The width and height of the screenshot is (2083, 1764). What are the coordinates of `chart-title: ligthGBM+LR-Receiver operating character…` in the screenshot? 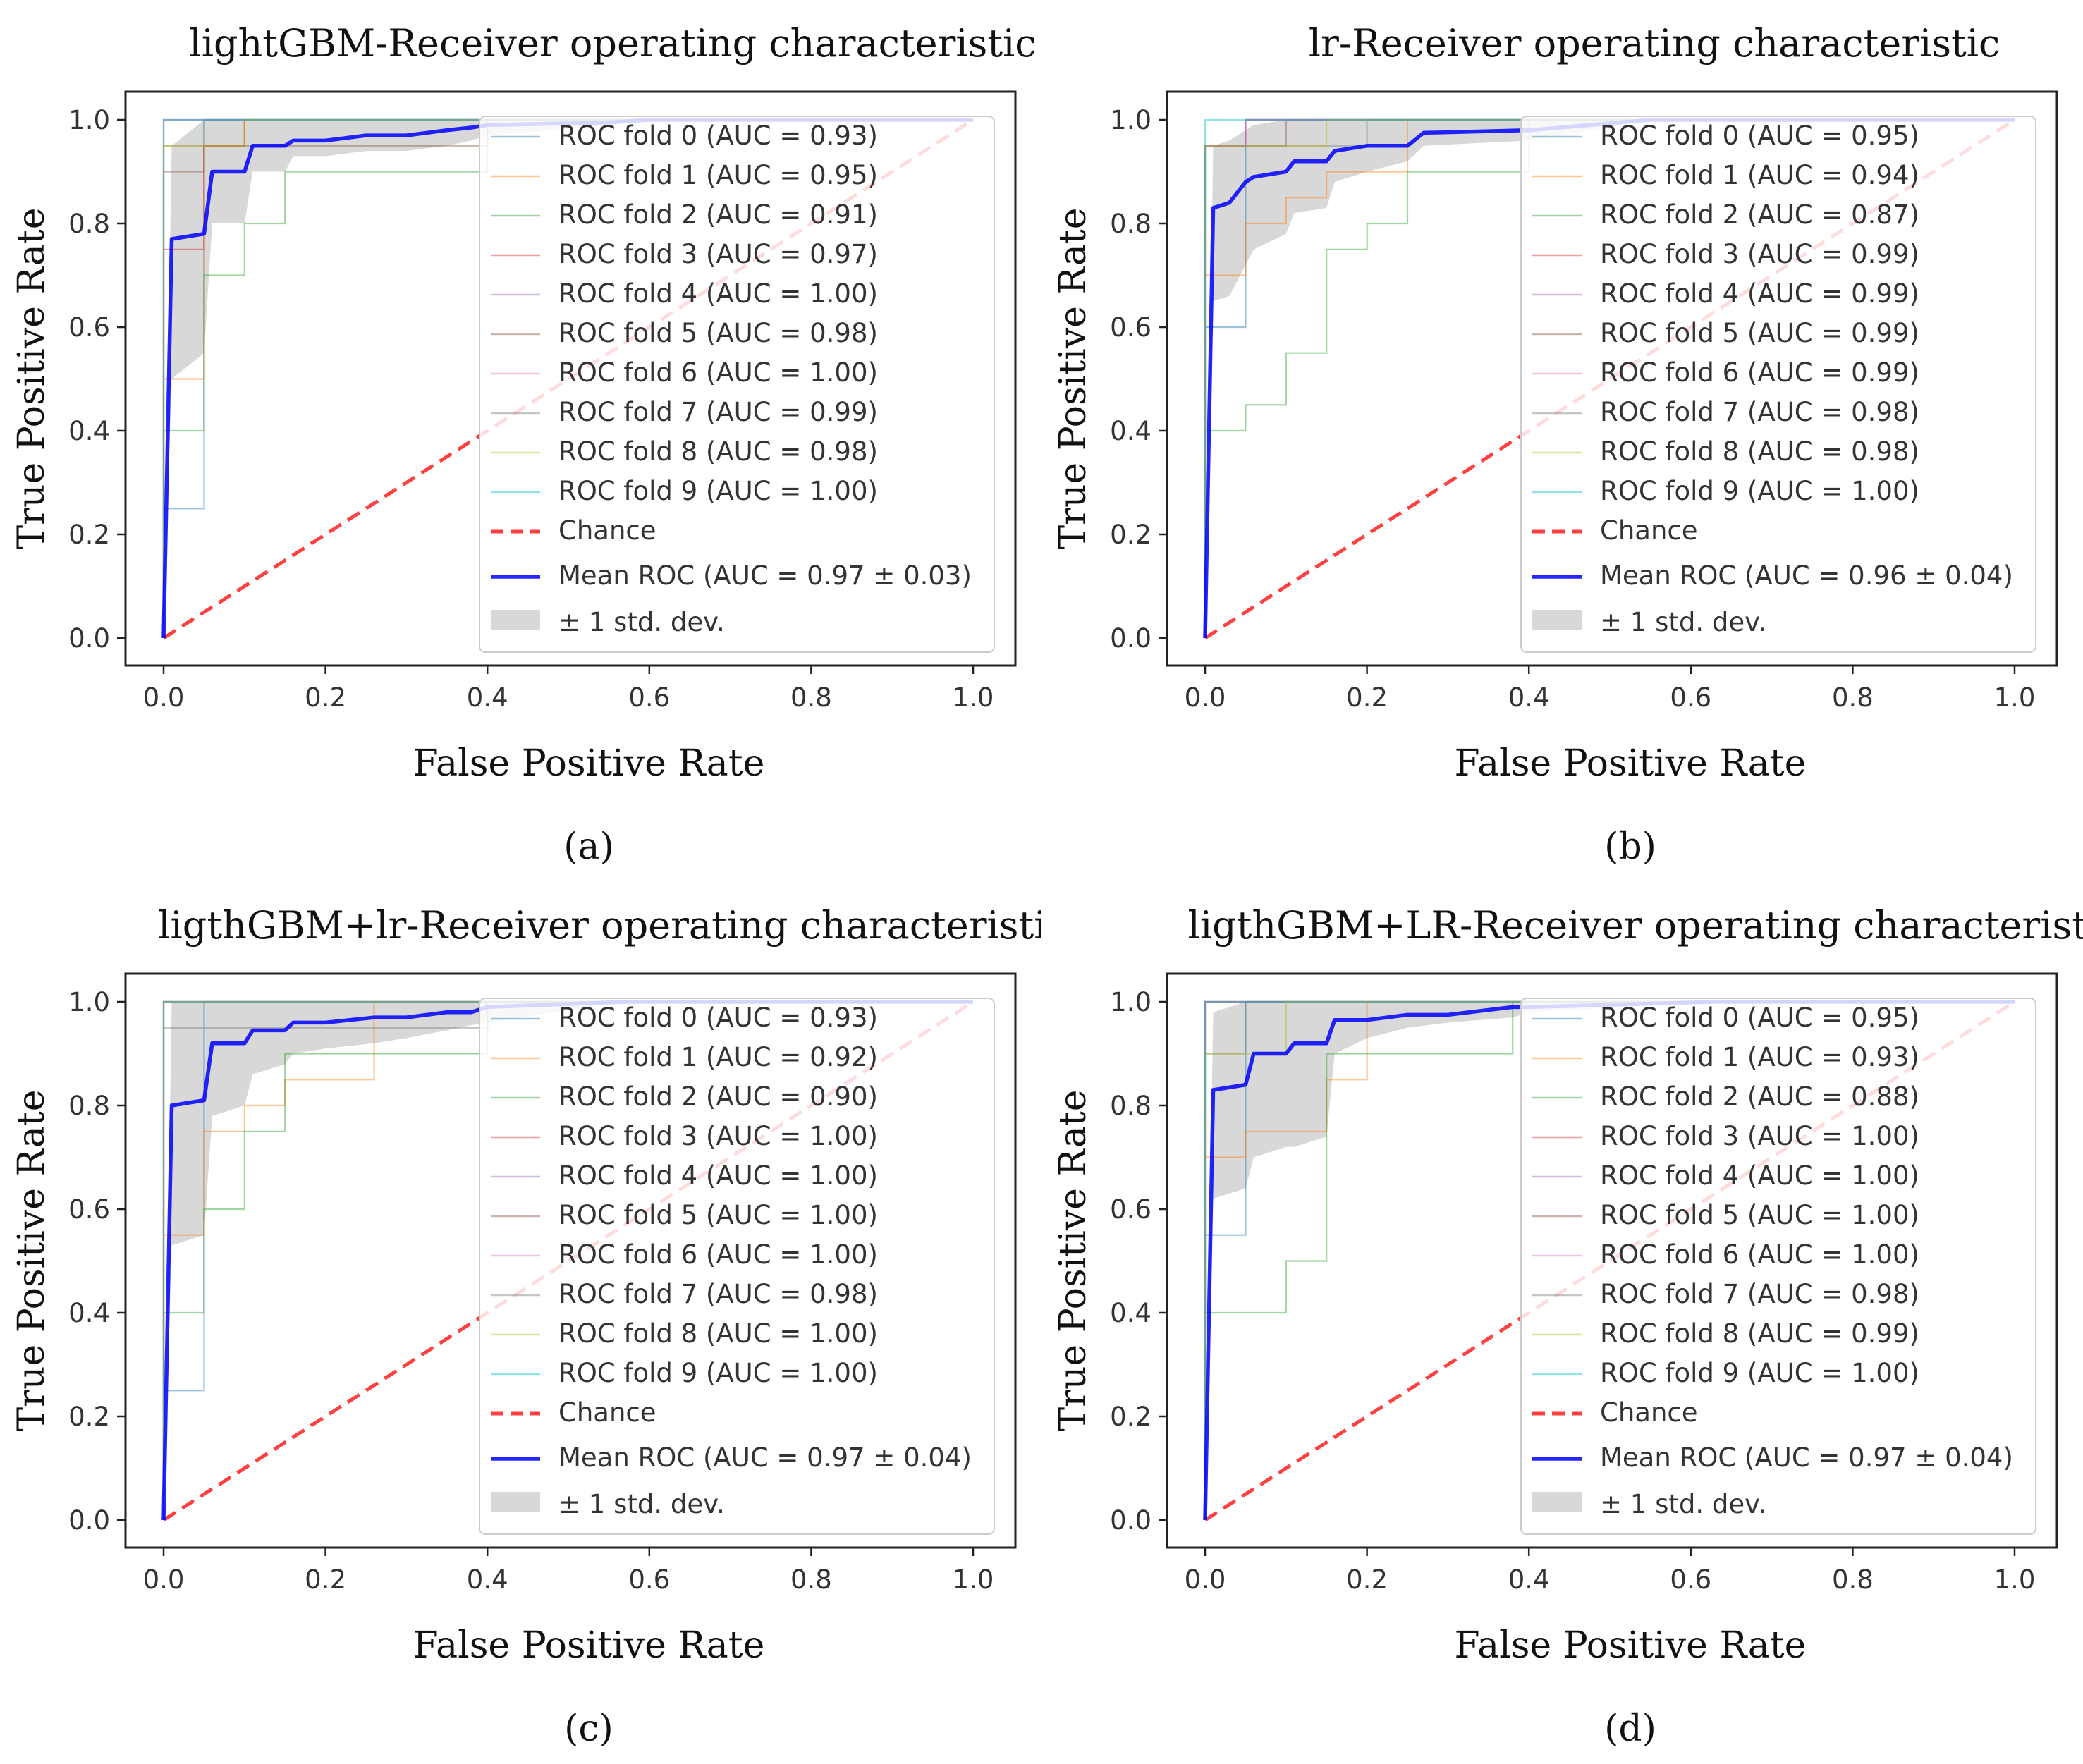 It's located at (1635, 925).